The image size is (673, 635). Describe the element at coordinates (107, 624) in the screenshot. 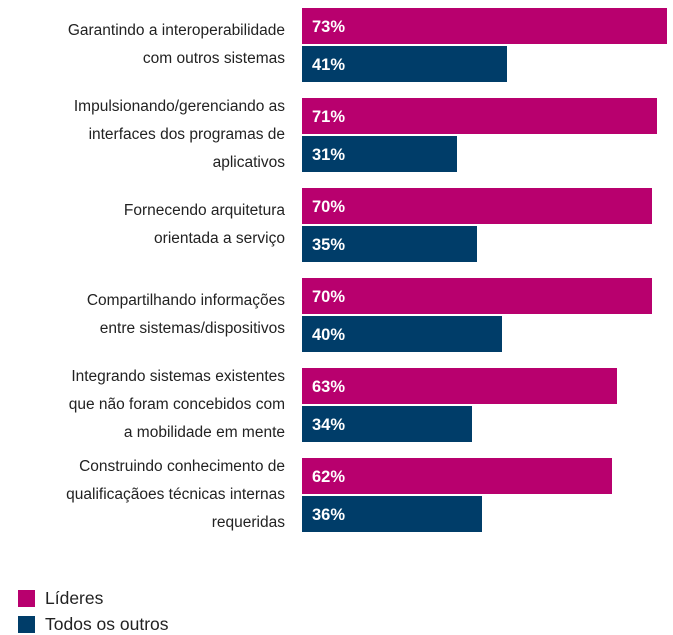

I see `legend-label: Todos os outros` at that location.